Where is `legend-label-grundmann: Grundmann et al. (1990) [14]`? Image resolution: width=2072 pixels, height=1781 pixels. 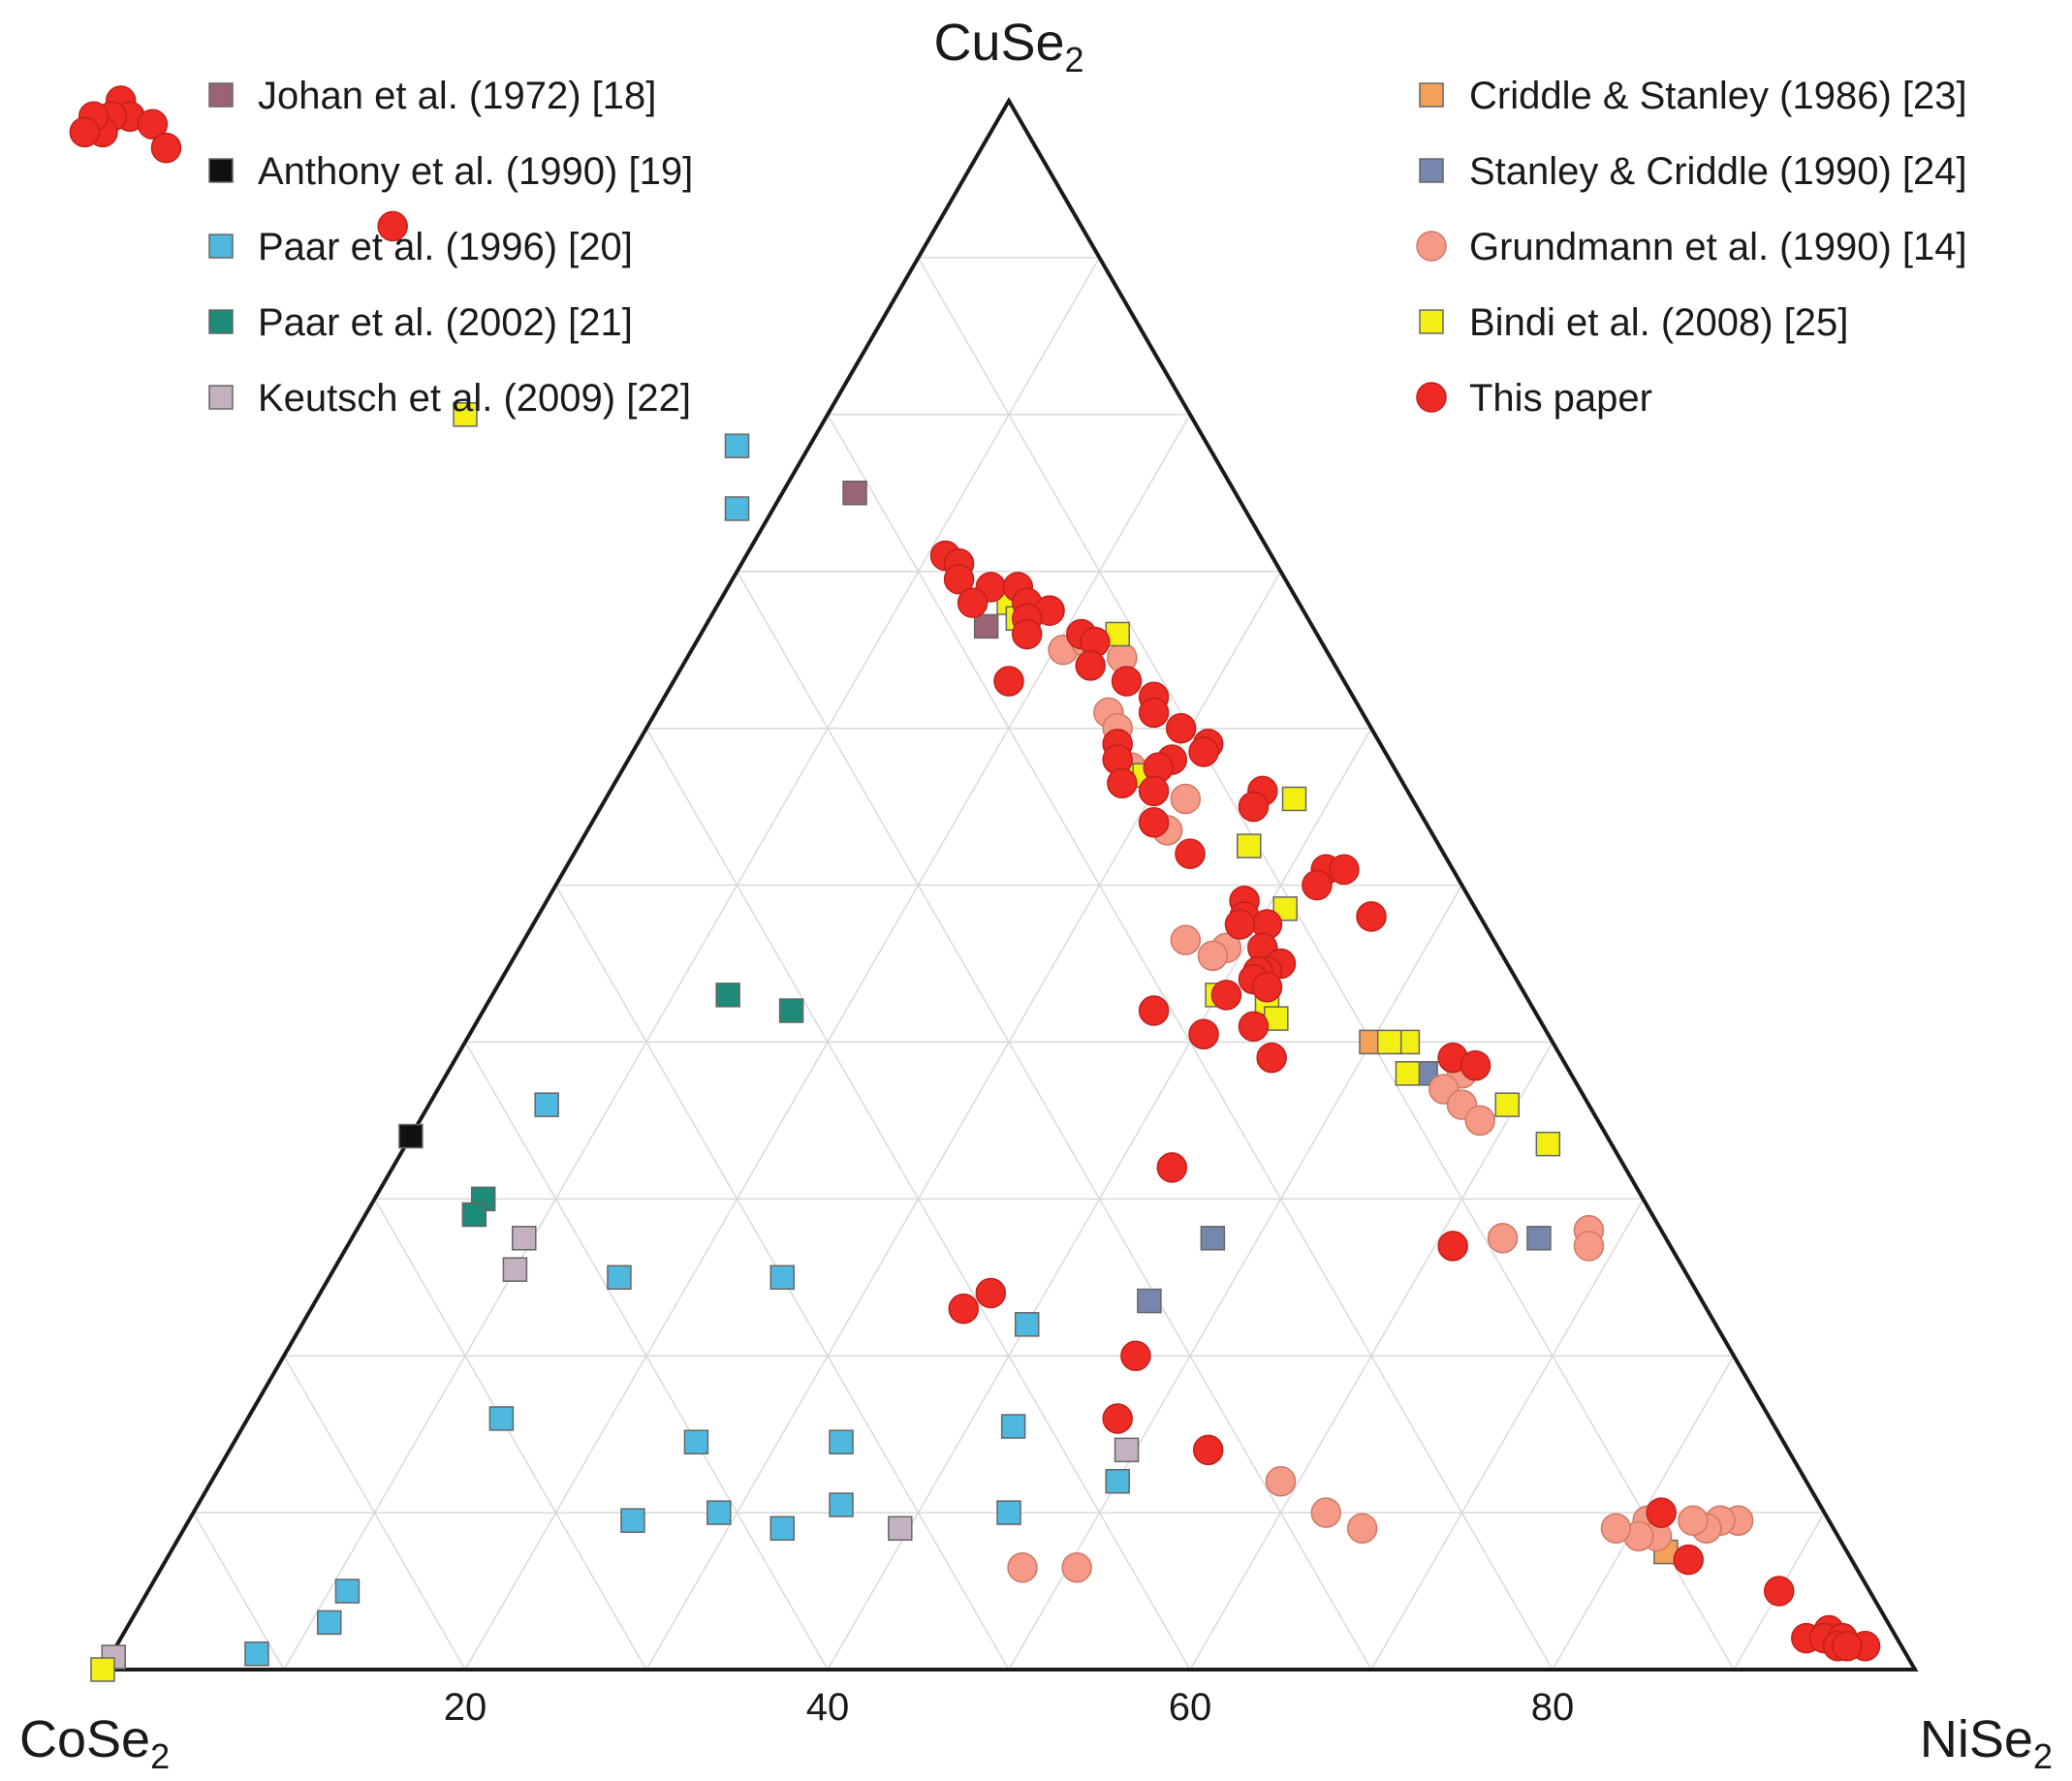
legend-label-grundmann: Grundmann et al. (1990) [14] is located at coordinates (1718, 247).